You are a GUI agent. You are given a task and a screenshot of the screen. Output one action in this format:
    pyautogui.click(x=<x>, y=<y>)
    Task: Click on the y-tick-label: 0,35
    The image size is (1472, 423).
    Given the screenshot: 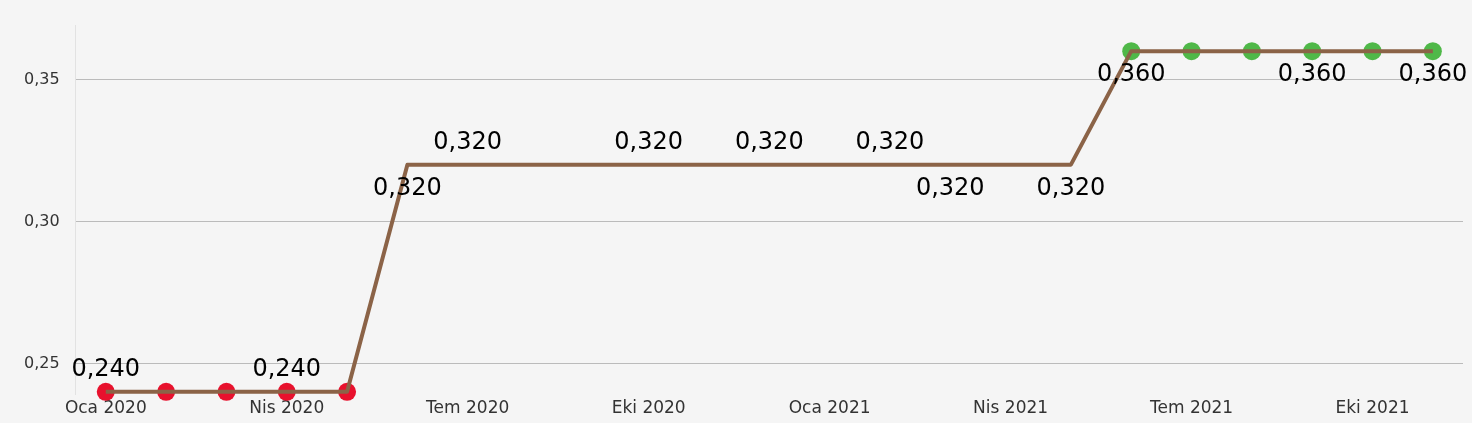 What is the action you would take?
    pyautogui.click(x=42, y=78)
    